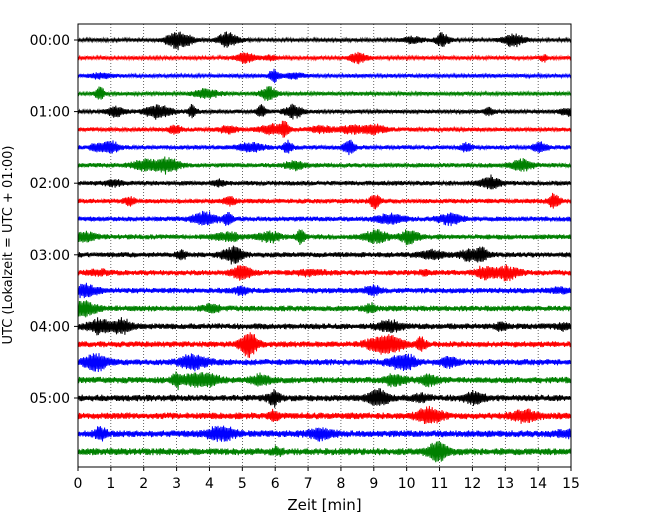 This screenshot has width=650, height=525. I want to click on x-tick-label-1: 1, so click(110, 484).